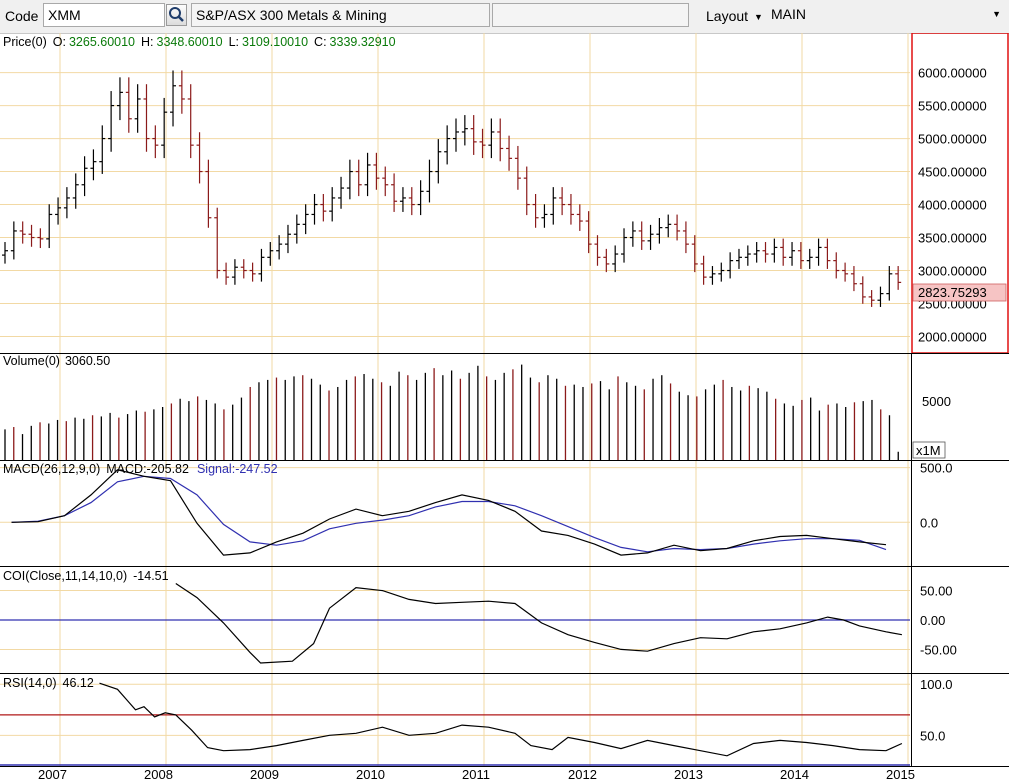 This screenshot has width=1009, height=781. Describe the element at coordinates (727, 16) in the screenshot. I see `layout-label: Layout` at that location.